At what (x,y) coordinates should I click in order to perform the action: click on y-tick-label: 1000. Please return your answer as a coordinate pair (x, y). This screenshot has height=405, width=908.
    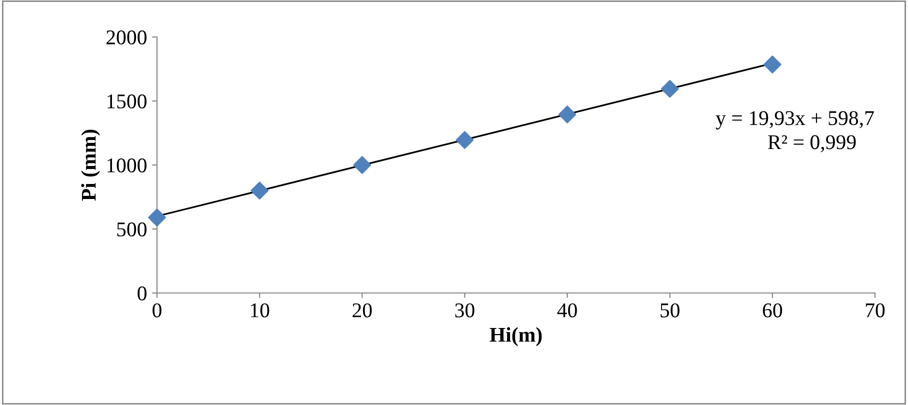
    Looking at the image, I should click on (126, 165).